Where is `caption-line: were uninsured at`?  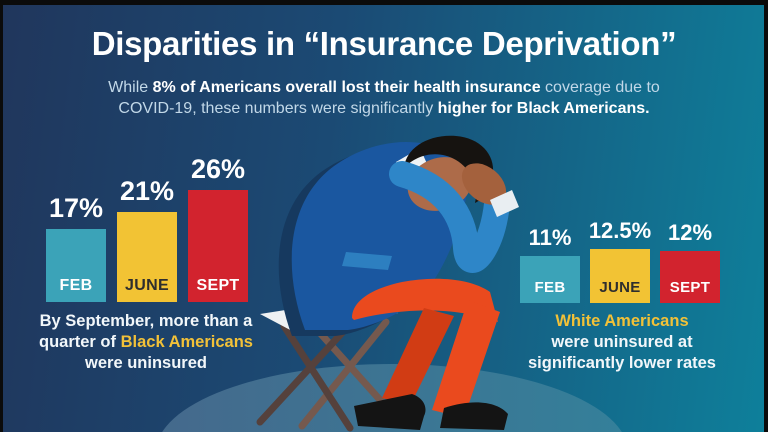
caption-line: were uninsured at is located at coordinates (622, 342).